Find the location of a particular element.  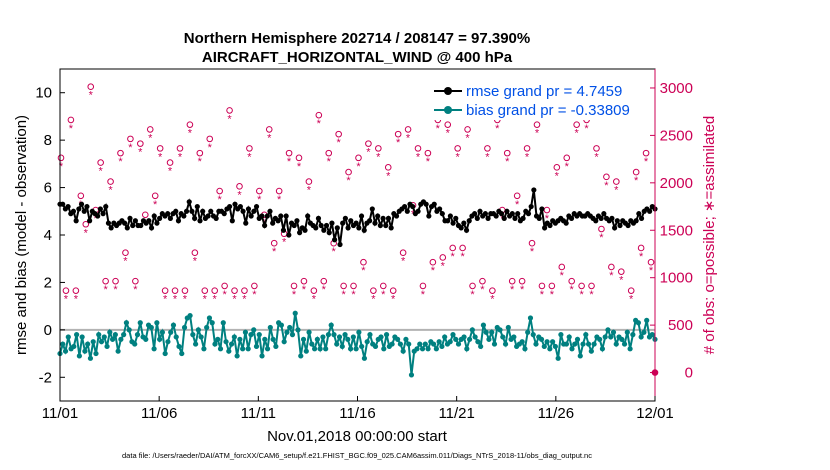

x-axis: 11/01 11/06 11/11 11/16 11/21 11/26 12/01 is located at coordinates (358, 409).